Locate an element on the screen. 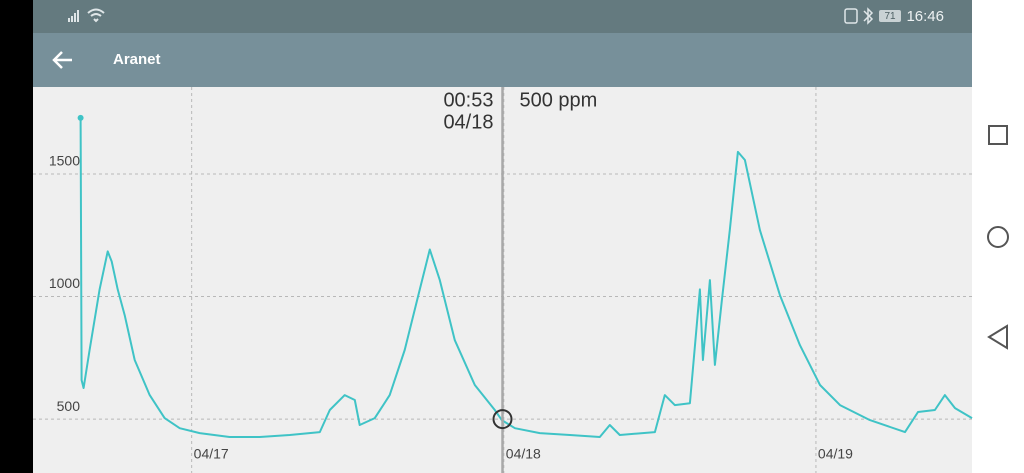 This screenshot has height=473, width=1024. cursor-value: 500 ppm is located at coordinates (559, 100).